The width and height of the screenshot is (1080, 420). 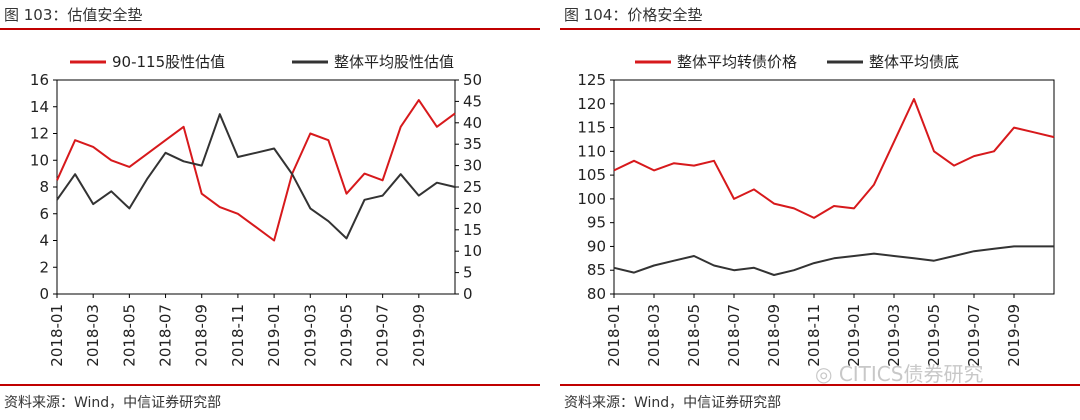 I want to click on right-source-note: 资料来源：Wind，中信证券研究部, so click(x=673, y=403).